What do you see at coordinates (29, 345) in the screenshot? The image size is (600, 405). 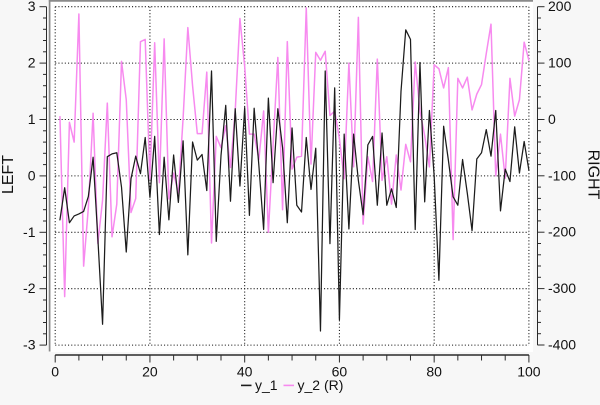 I see `svg-text: -3` at bounding box center [29, 345].